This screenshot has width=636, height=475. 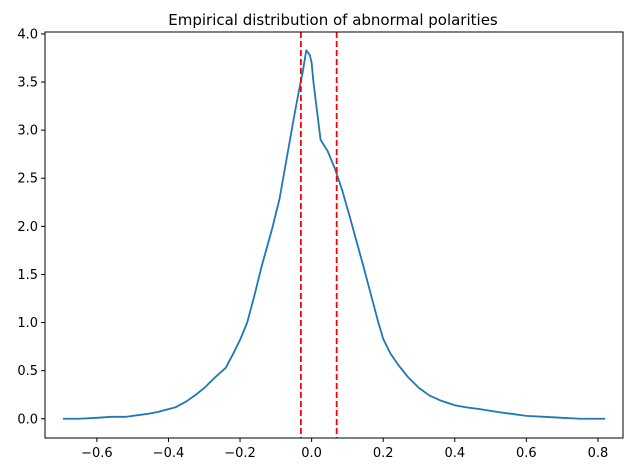 I want to click on y-tick-label: 1.5, so click(x=27, y=275).